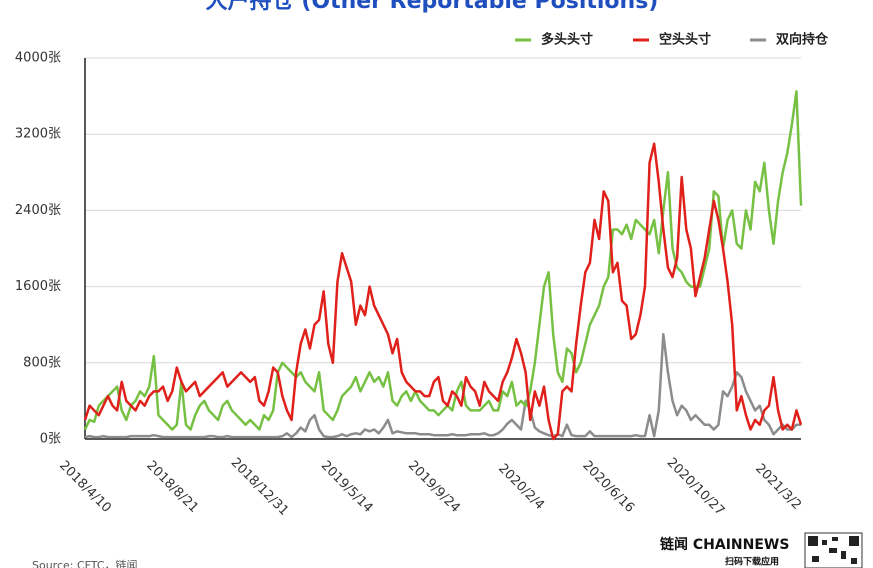  Describe the element at coordinates (347, 487) in the screenshot. I see `x-tick-label: 2019/5/14` at that location.